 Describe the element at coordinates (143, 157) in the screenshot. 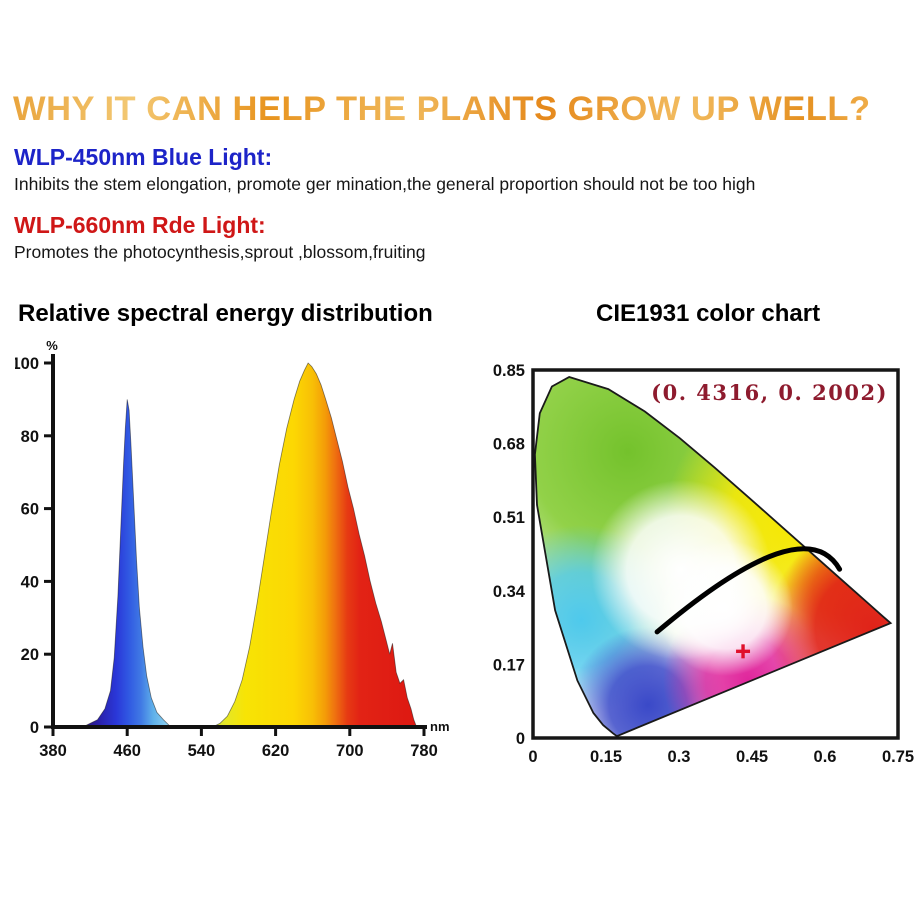

I see `blue-light-heading: WLP-450nm Blue Light:` at that location.